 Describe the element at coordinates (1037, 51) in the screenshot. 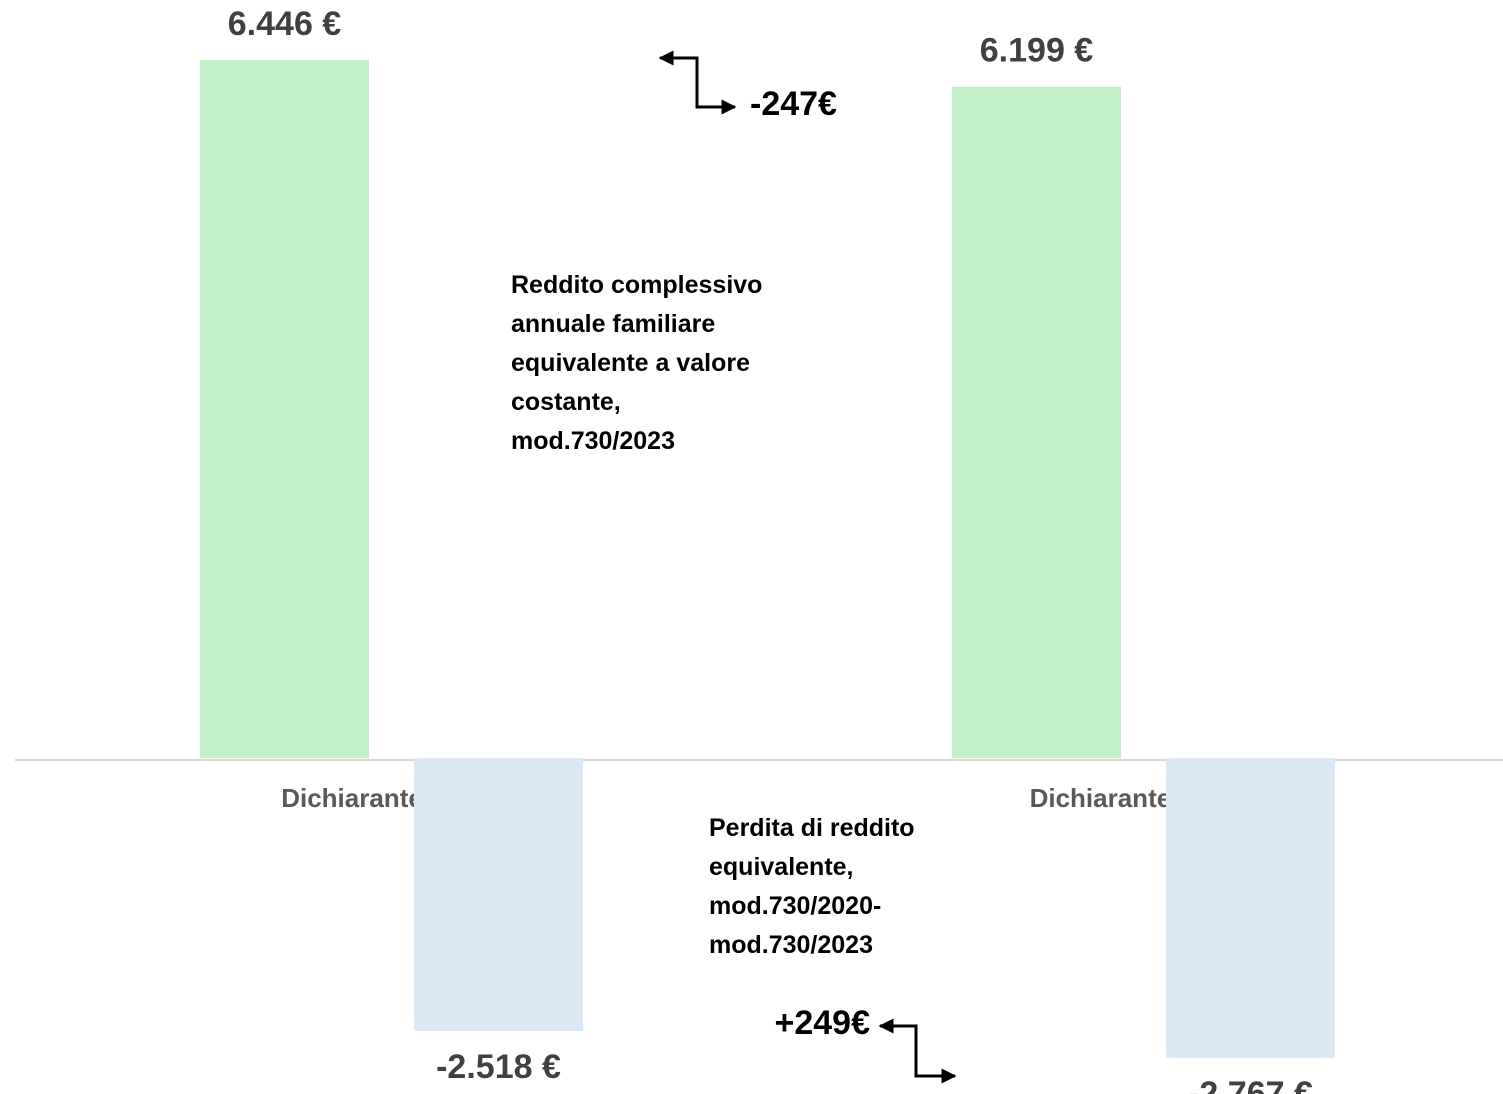

I see `data-label: 6.199 €` at that location.